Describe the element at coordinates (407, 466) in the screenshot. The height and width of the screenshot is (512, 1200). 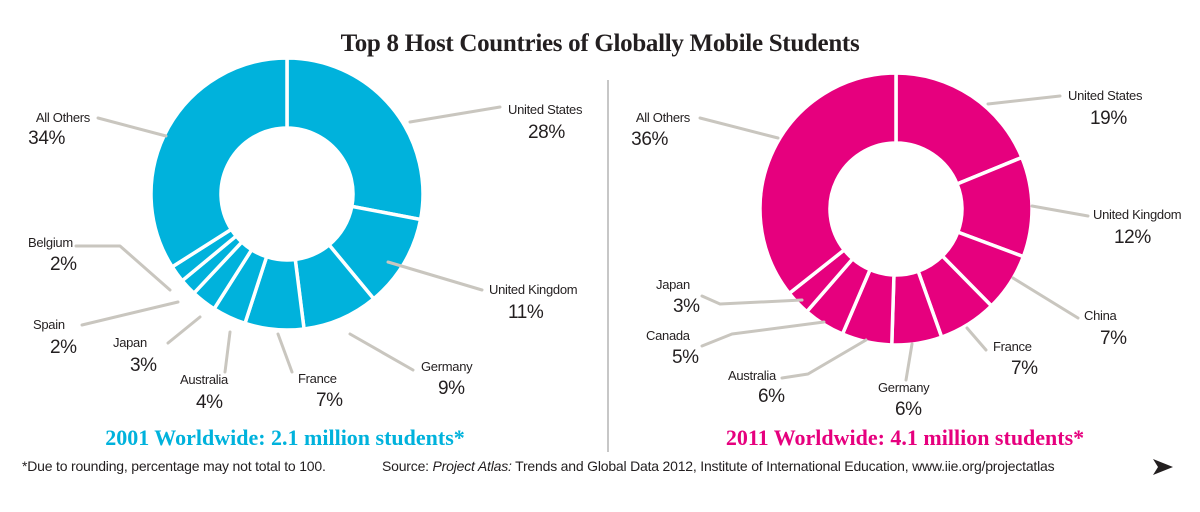
I see `source-prefix: Source:` at that location.